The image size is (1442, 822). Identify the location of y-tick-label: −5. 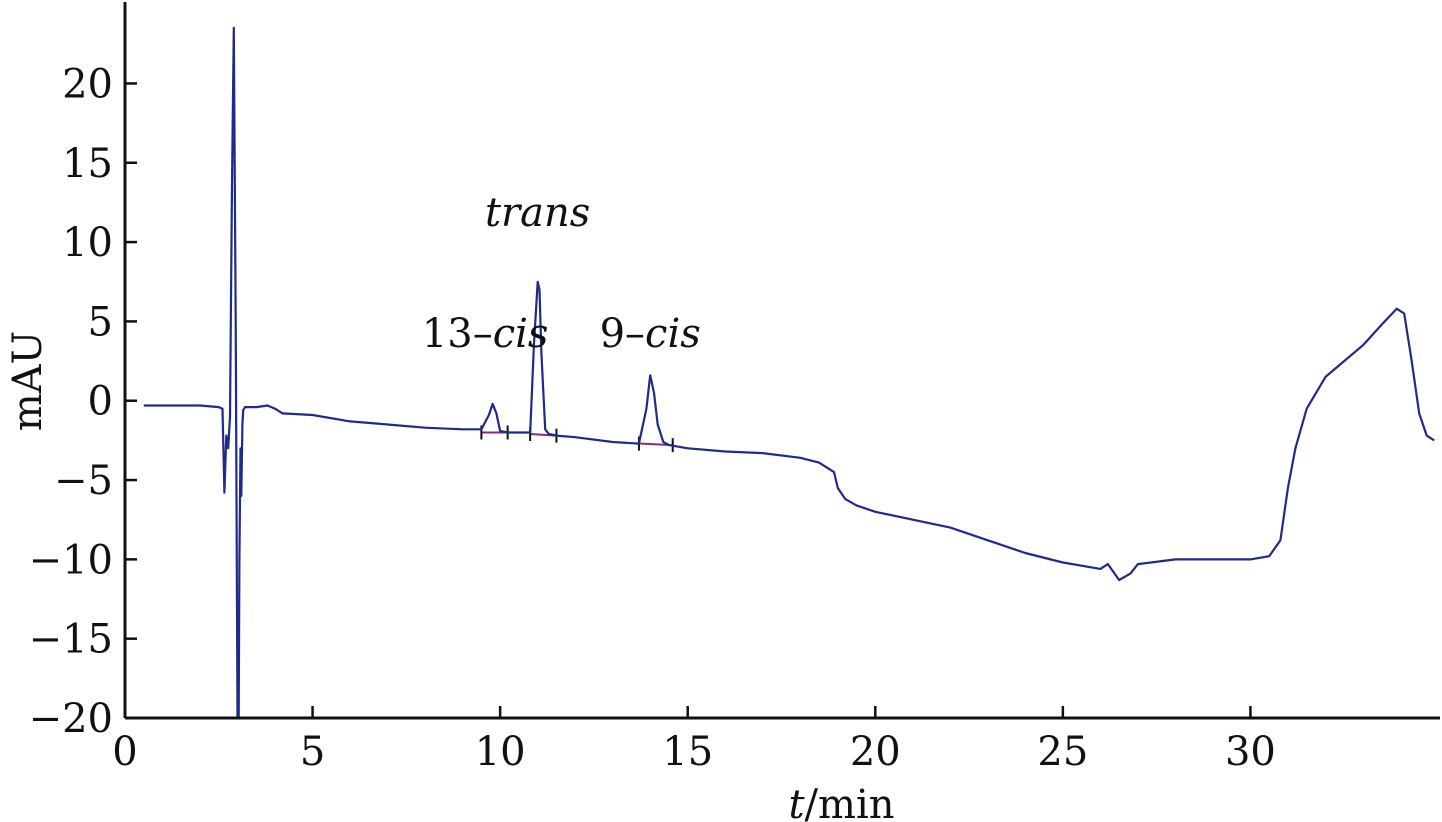
(83, 481).